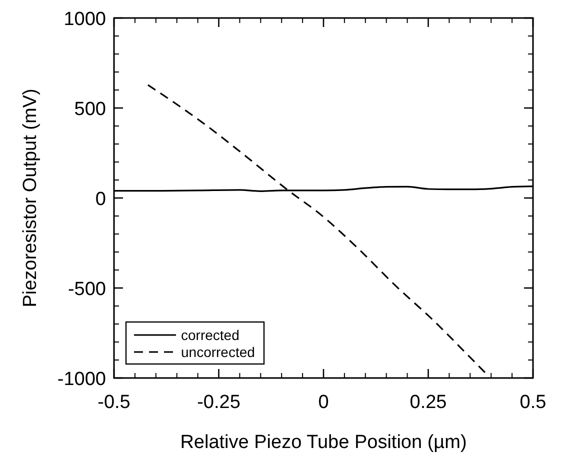 This screenshot has width=561, height=468. Describe the element at coordinates (90, 109) in the screenshot. I see `y-tick-label: 500` at that location.